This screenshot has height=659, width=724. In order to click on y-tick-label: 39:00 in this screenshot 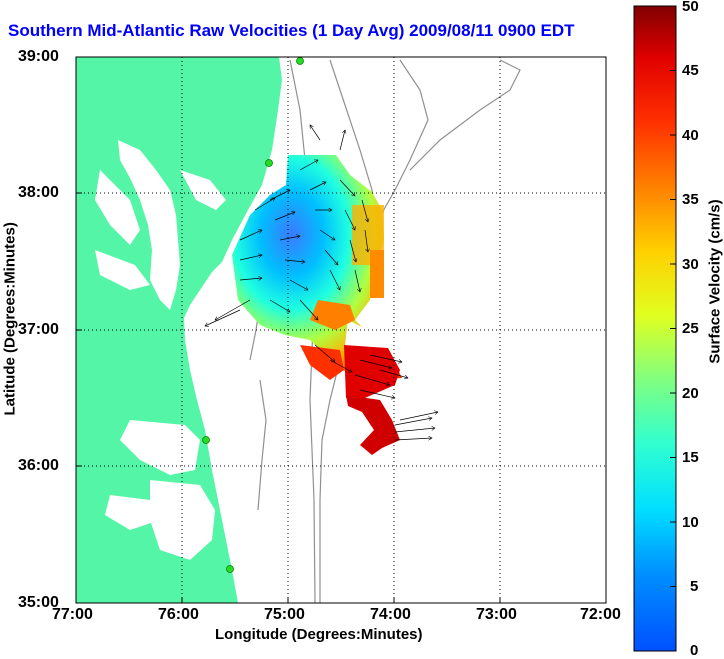, I will do `click(38, 56)`.